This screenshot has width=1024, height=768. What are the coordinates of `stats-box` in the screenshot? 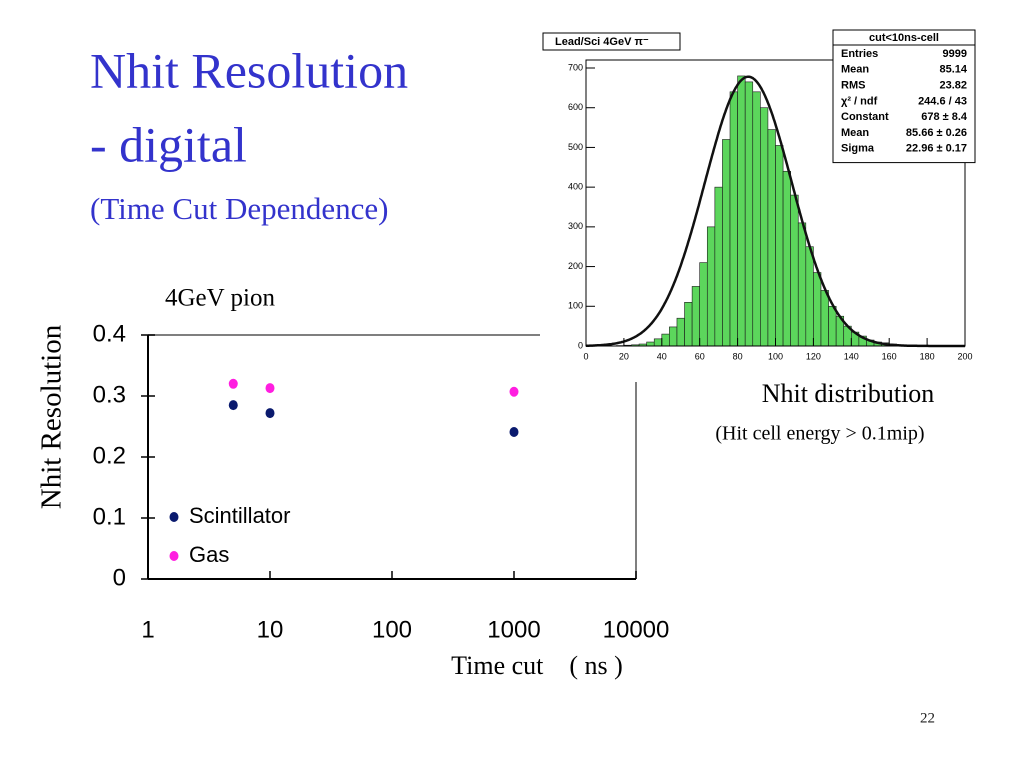 It's located at (904, 96).